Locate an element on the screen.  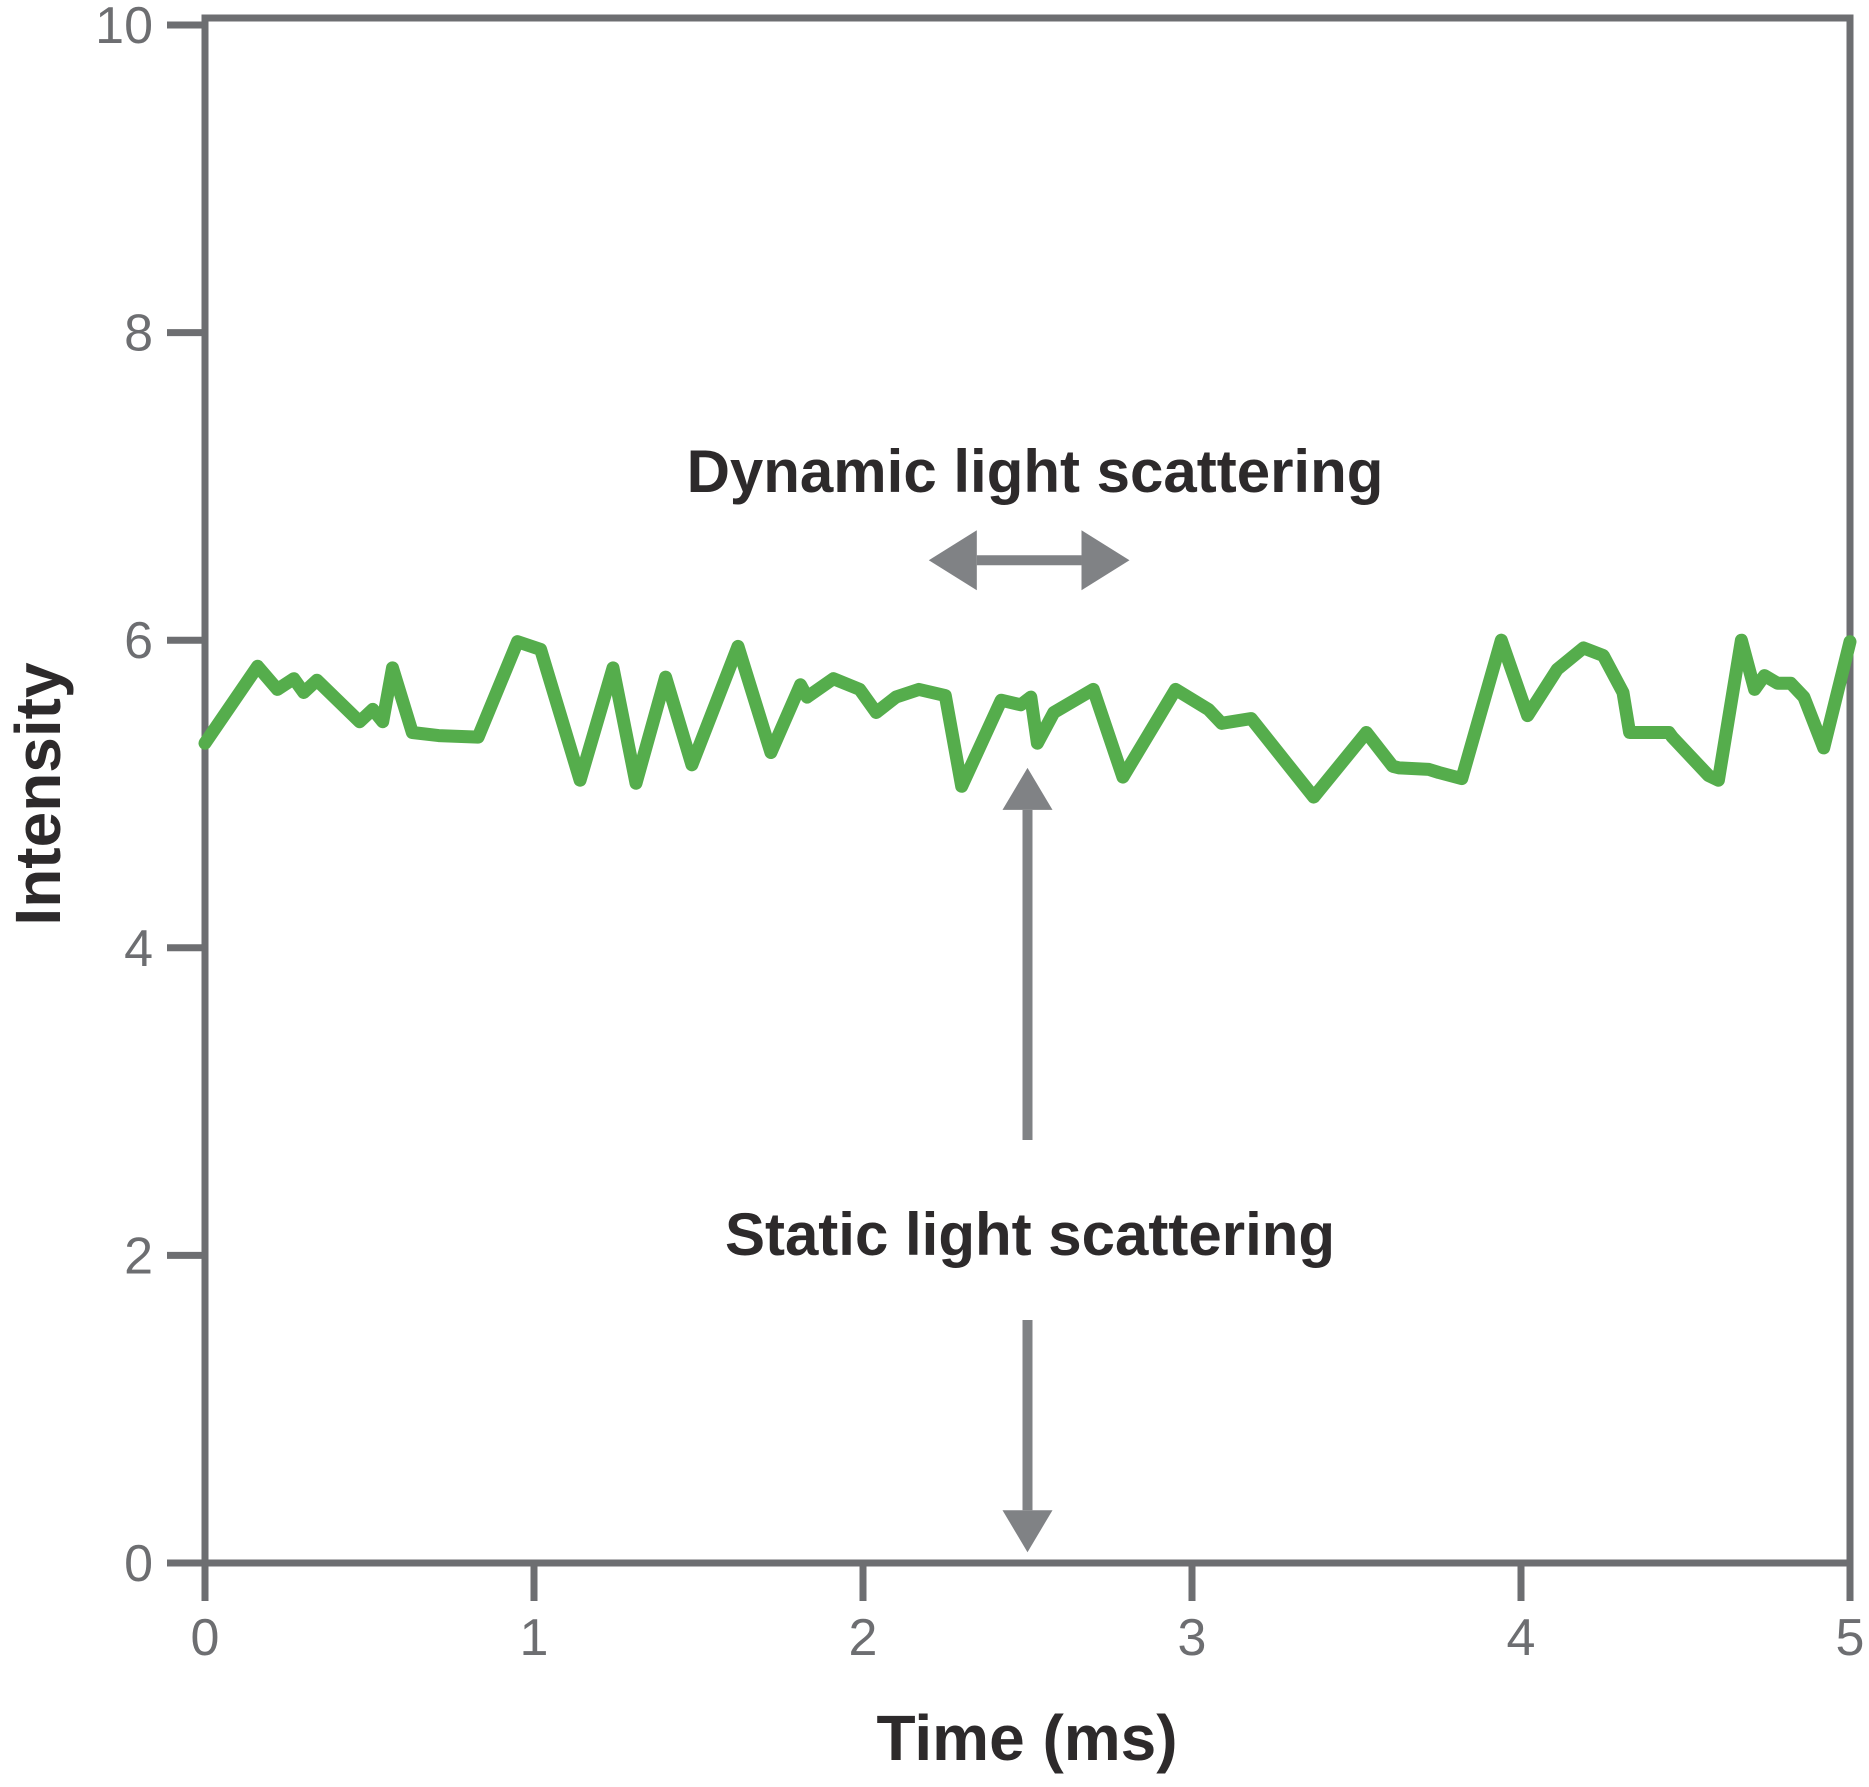
y-axis-title: Intensity is located at coordinates (38, 794).